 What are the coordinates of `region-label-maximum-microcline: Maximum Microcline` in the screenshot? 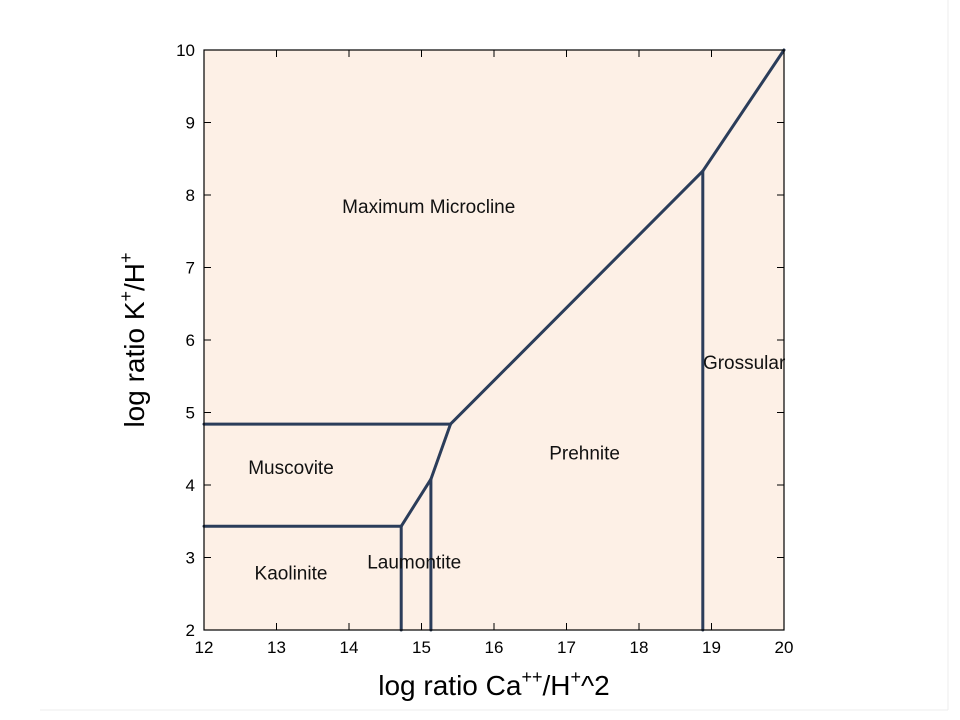 It's located at (428, 207).